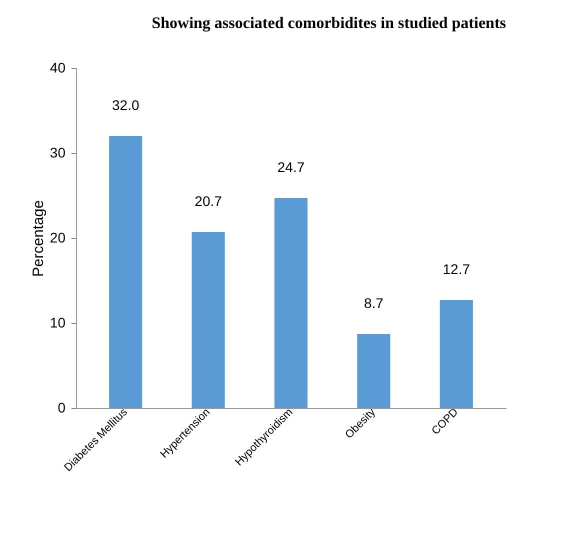 This screenshot has width=582, height=542. What do you see at coordinates (208, 201) in the screenshot?
I see `data-label: 20.7` at bounding box center [208, 201].